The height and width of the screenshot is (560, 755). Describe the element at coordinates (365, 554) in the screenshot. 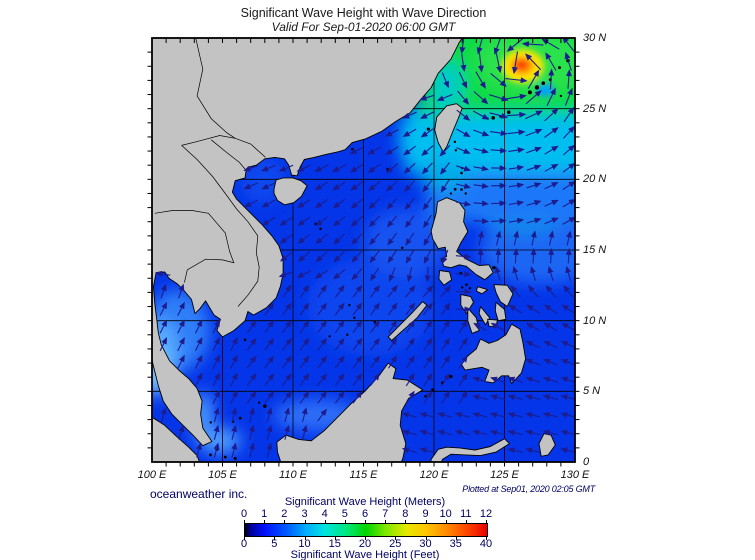

I see `legend-feet-title: Significant Wave Height (Feet)` at that location.